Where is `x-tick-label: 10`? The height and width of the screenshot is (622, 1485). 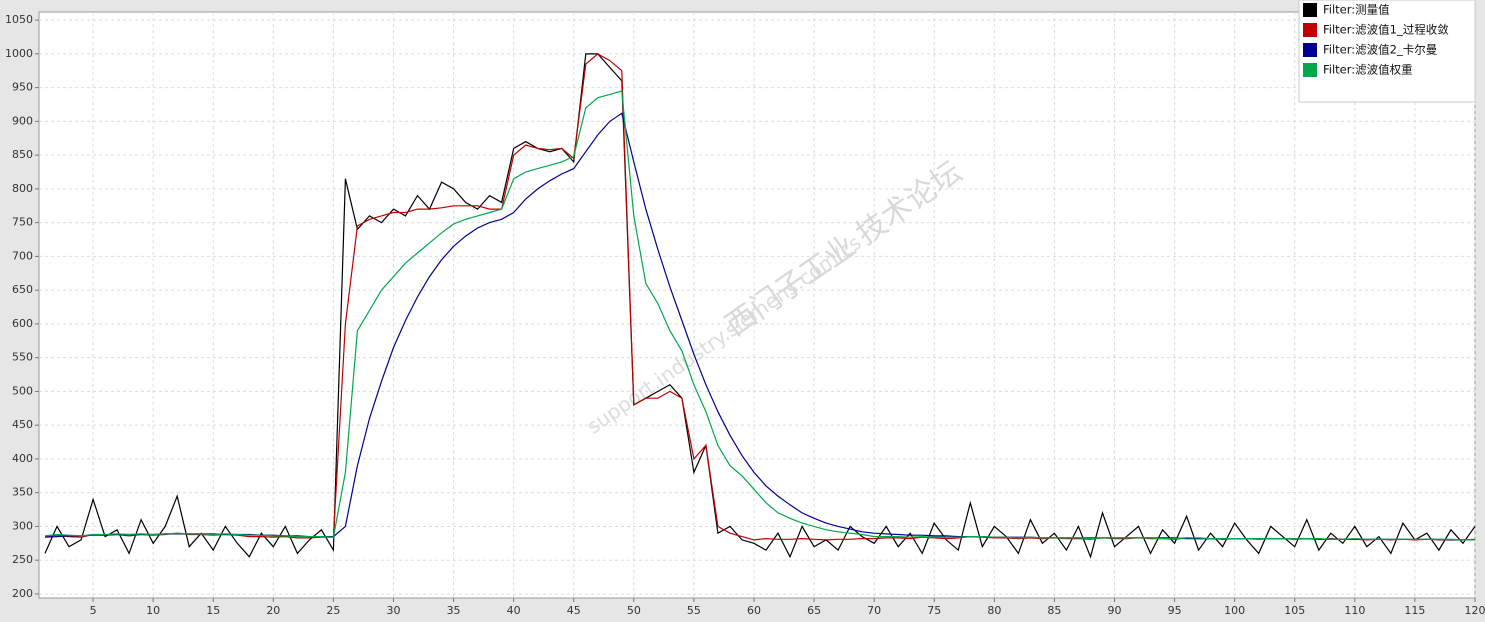 x-tick-label: 10 is located at coordinates (153, 610).